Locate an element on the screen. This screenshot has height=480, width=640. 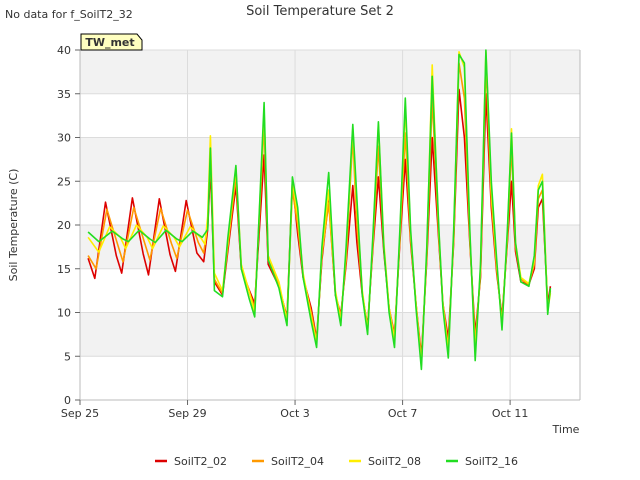
x-tick-label: Oct 7 is located at coordinates (403, 413).